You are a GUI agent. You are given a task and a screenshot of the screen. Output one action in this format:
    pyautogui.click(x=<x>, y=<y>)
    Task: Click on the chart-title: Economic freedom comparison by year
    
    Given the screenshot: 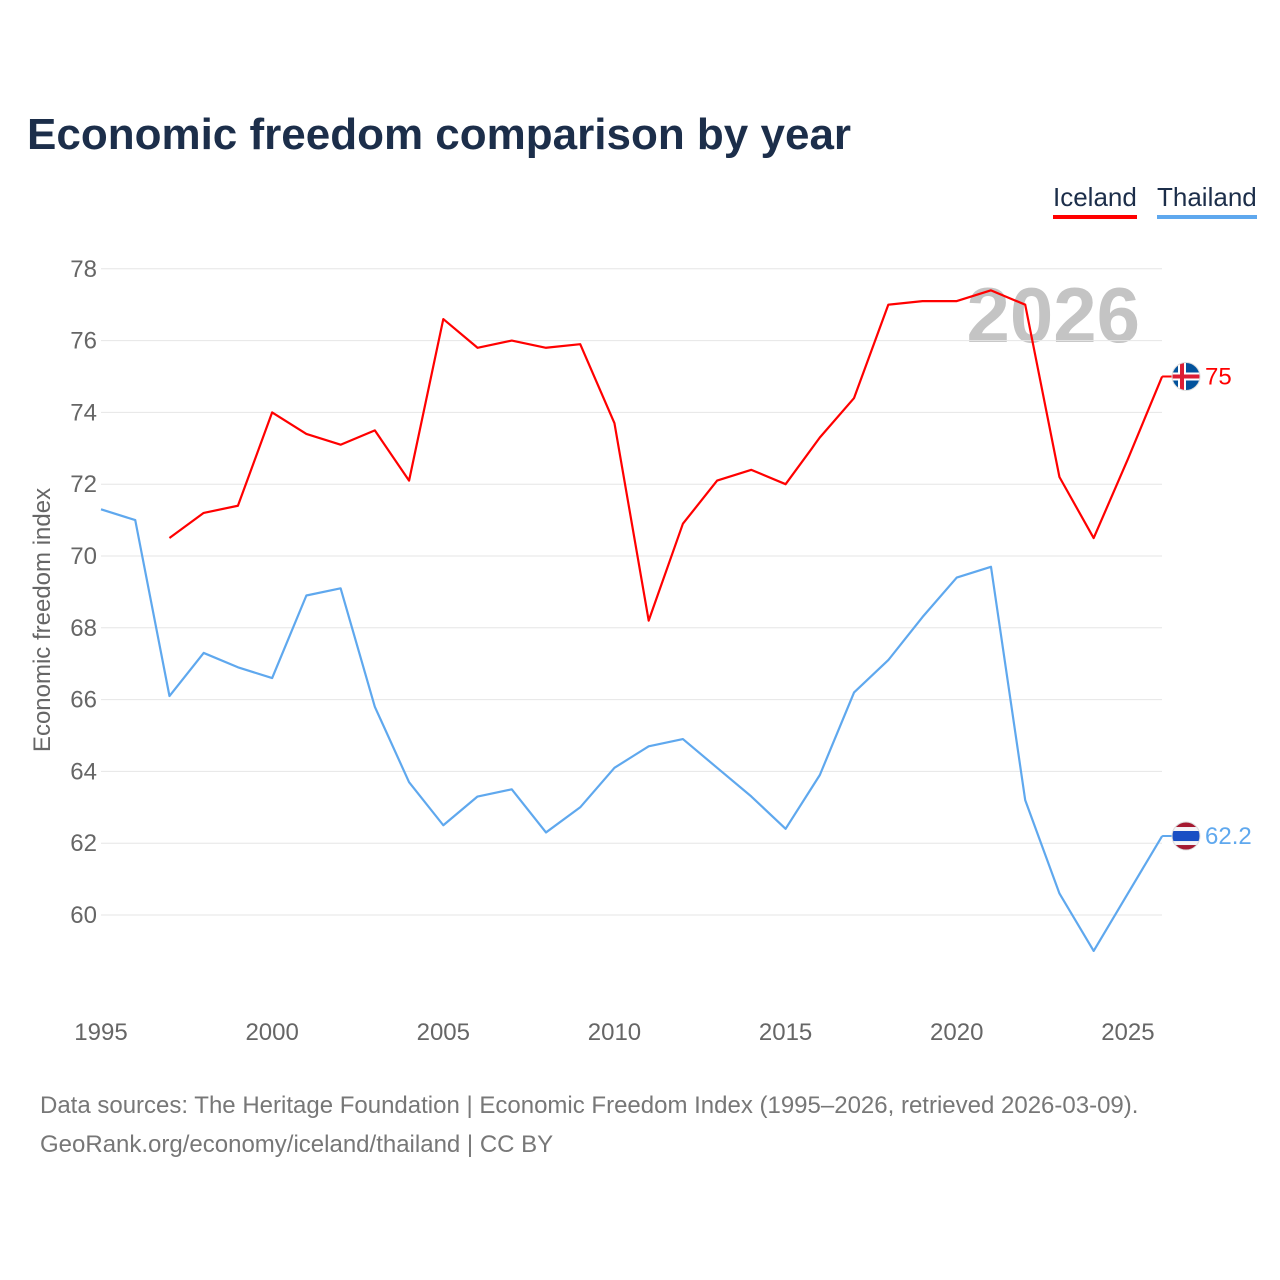 What is the action you would take?
    pyautogui.click(x=439, y=134)
    